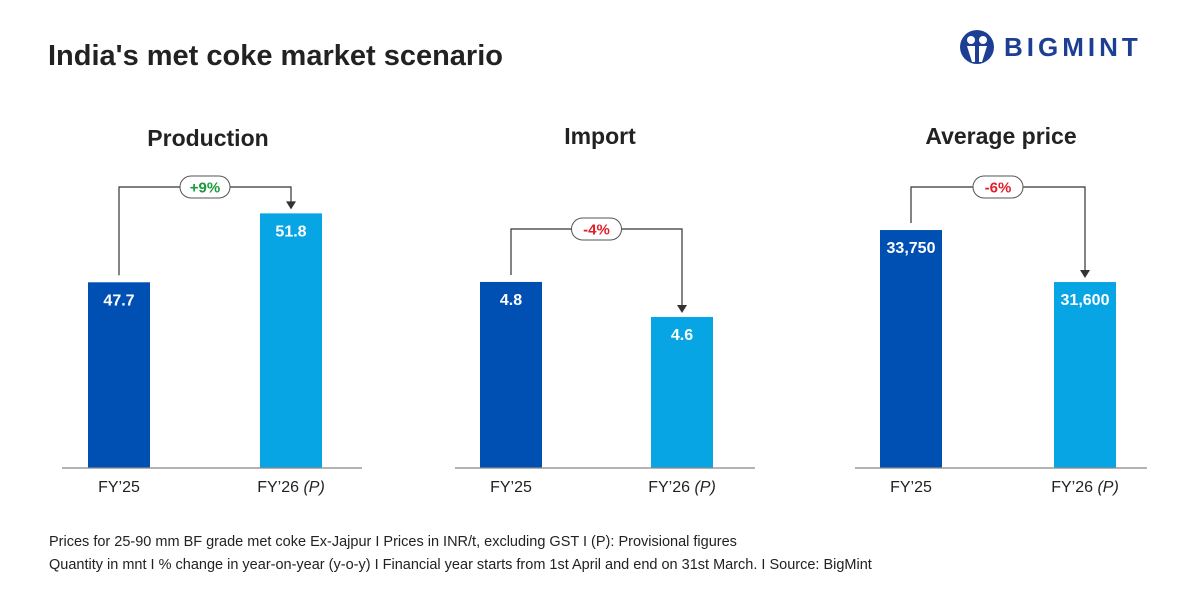 The image size is (1200, 600). Describe the element at coordinates (1000, 136) in the screenshot. I see `chart-title: Average price` at that location.